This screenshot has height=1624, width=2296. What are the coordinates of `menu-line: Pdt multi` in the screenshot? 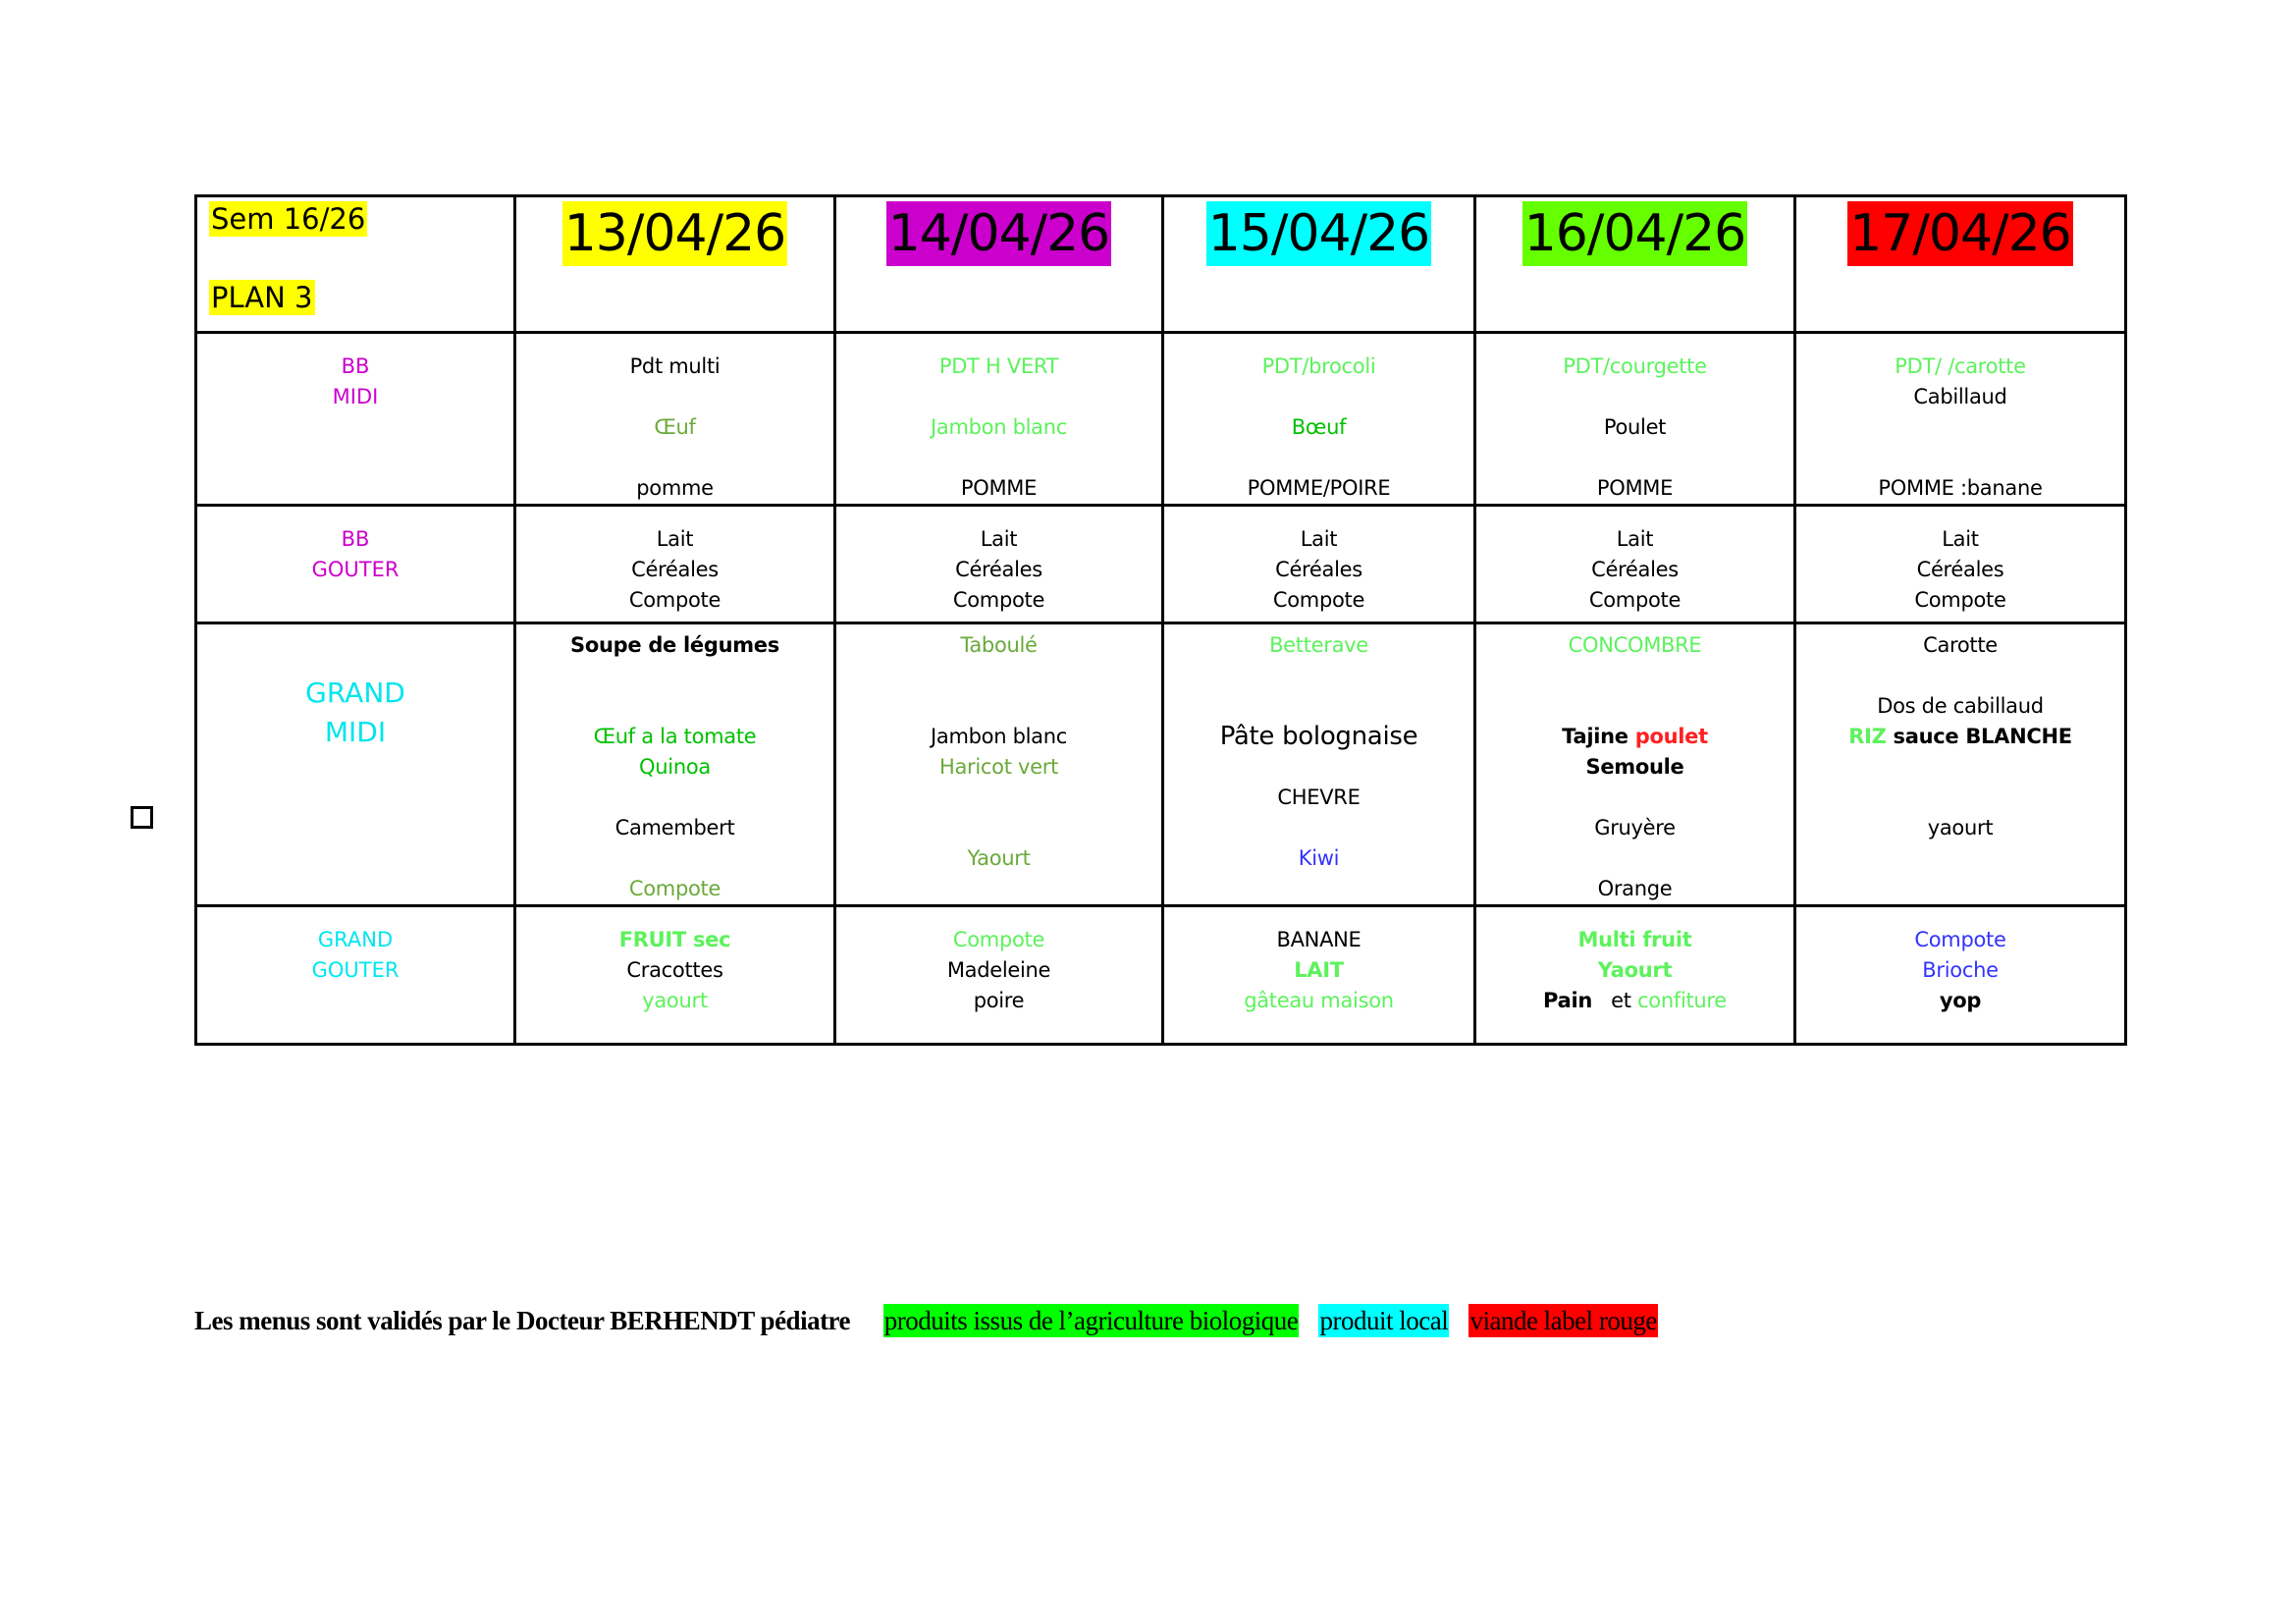 It's located at (674, 367).